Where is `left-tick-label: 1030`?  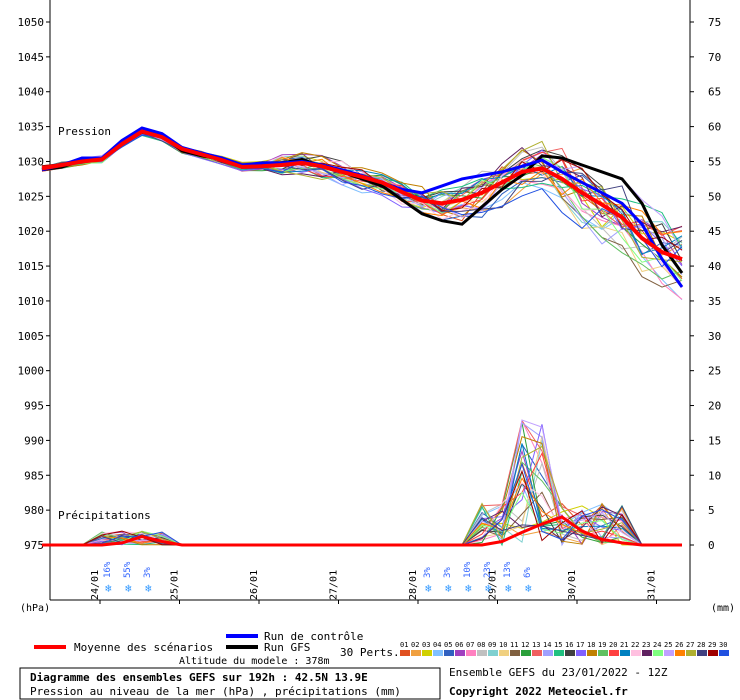
left-tick-label: 1030 is located at coordinates (31, 161).